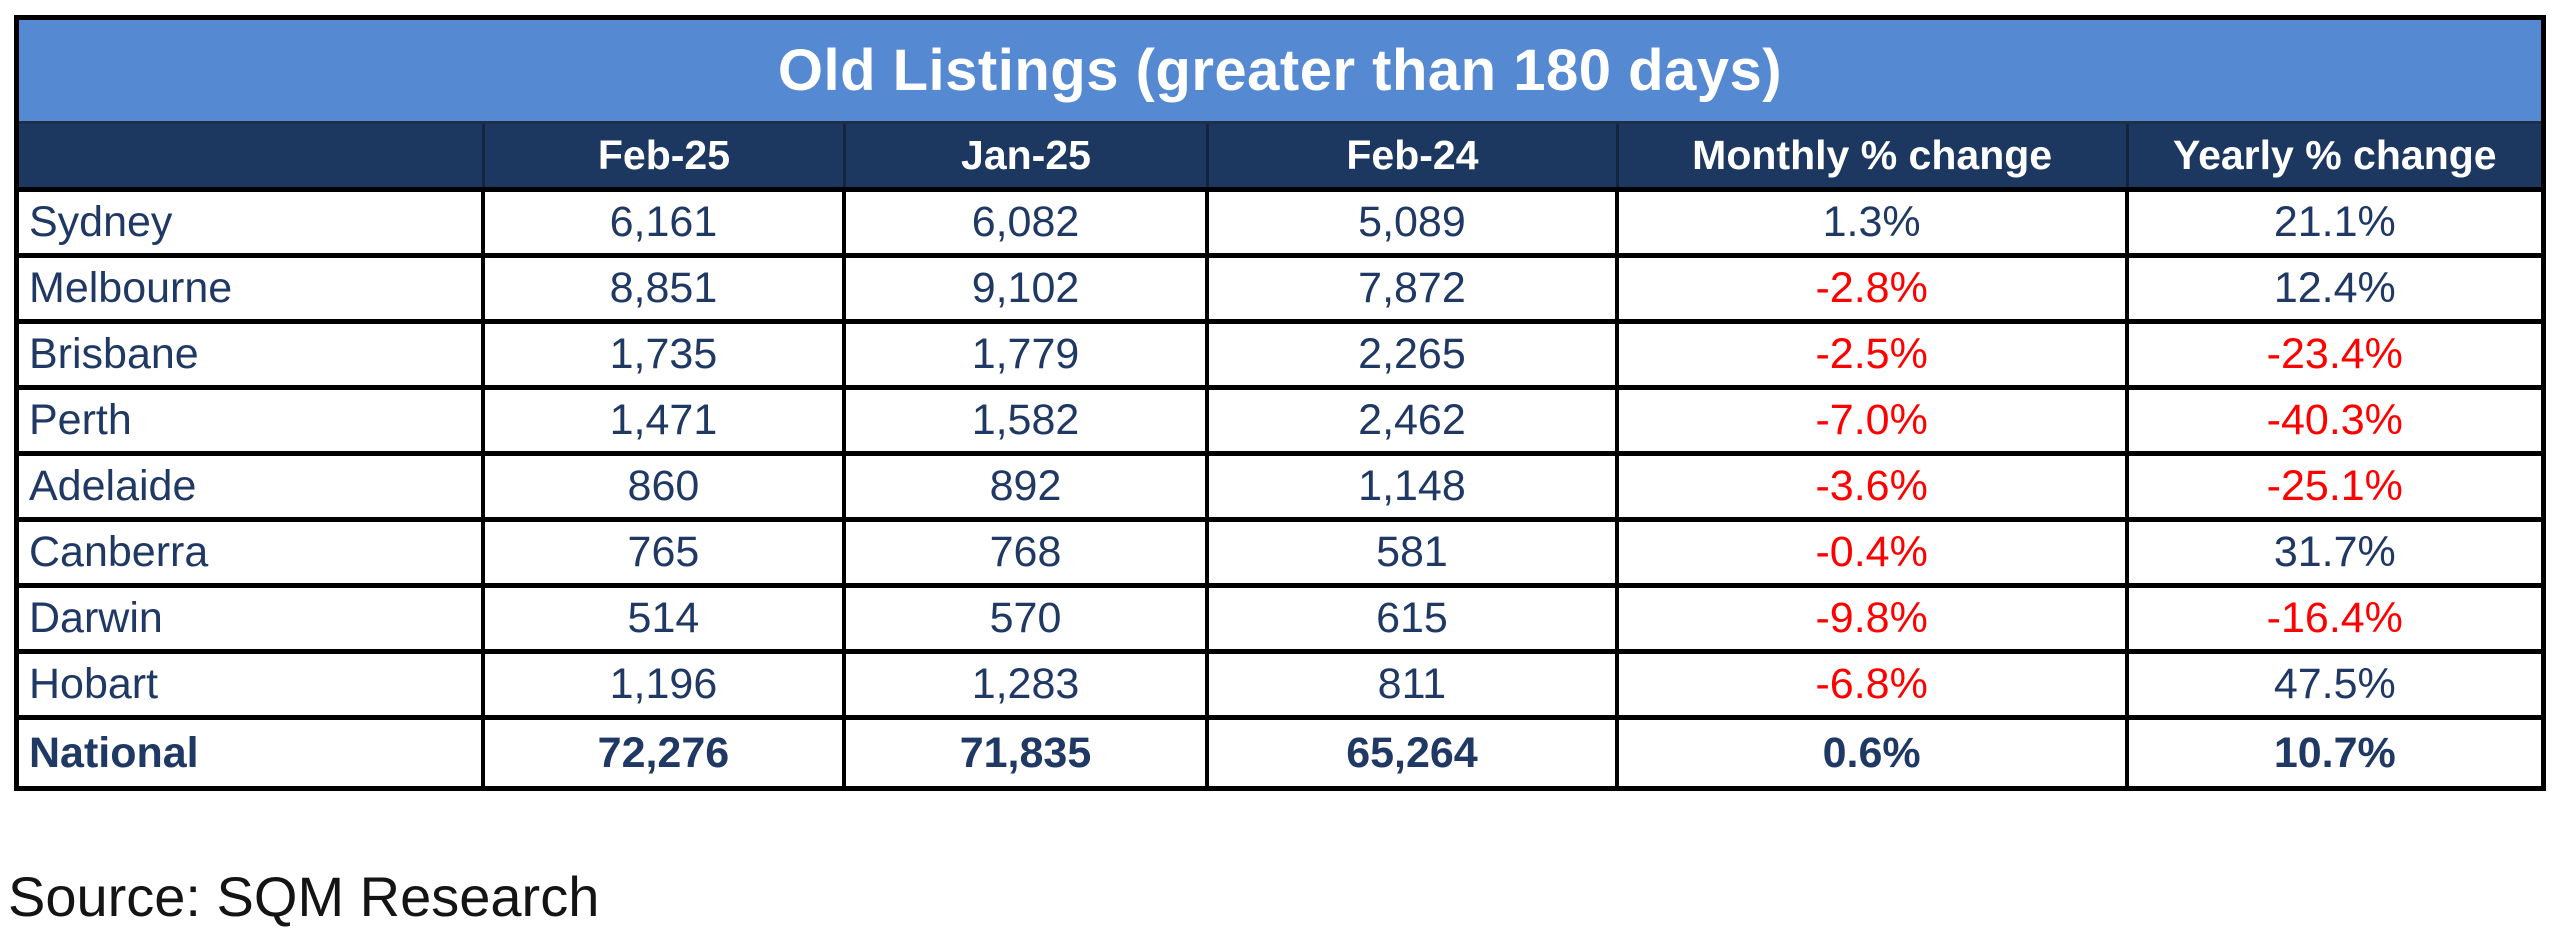 Image resolution: width=2560 pixels, height=930 pixels. What do you see at coordinates (1028, 222) in the screenshot?
I see `cell-jan-25: 6,082` at bounding box center [1028, 222].